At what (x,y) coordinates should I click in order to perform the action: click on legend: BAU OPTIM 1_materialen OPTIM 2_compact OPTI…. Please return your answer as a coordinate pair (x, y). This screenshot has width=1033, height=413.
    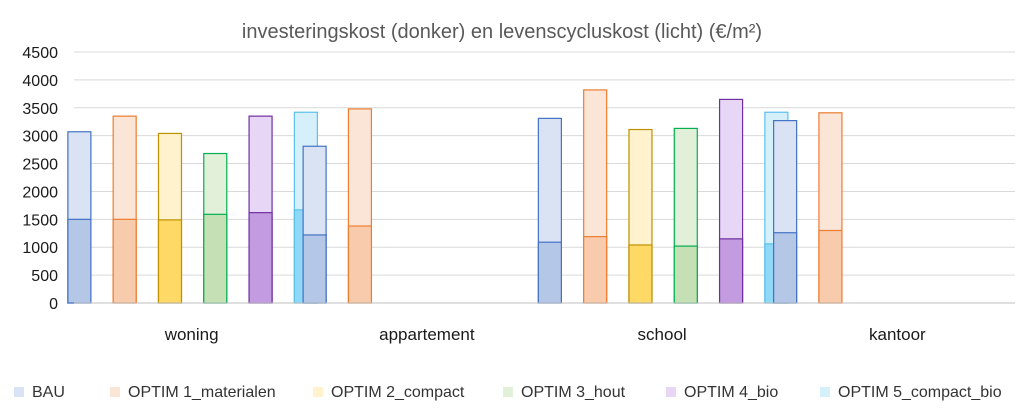
    Looking at the image, I should click on (508, 392).